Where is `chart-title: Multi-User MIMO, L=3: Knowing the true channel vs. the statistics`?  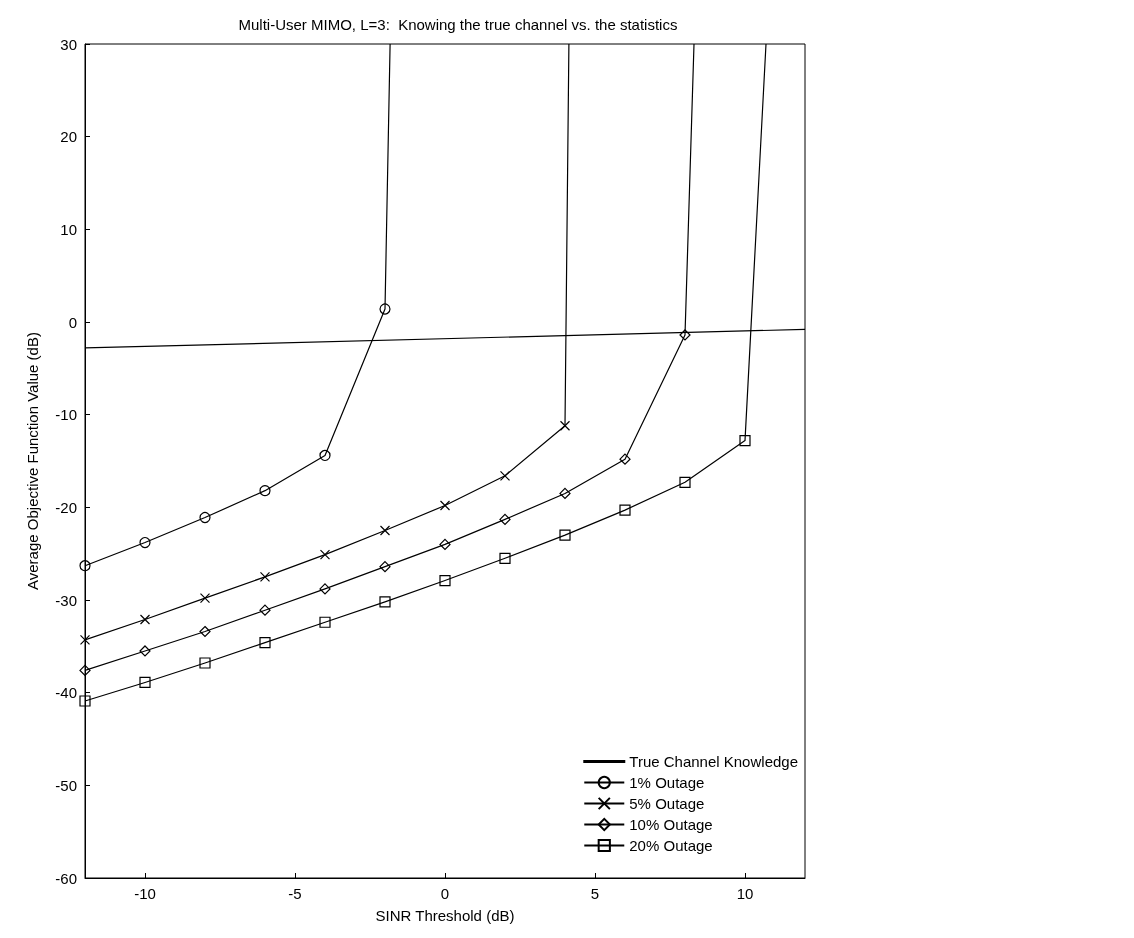
chart-title: Multi-User MIMO, L=3: Knowing the true channel vs. the statistics is located at coordinates (458, 24).